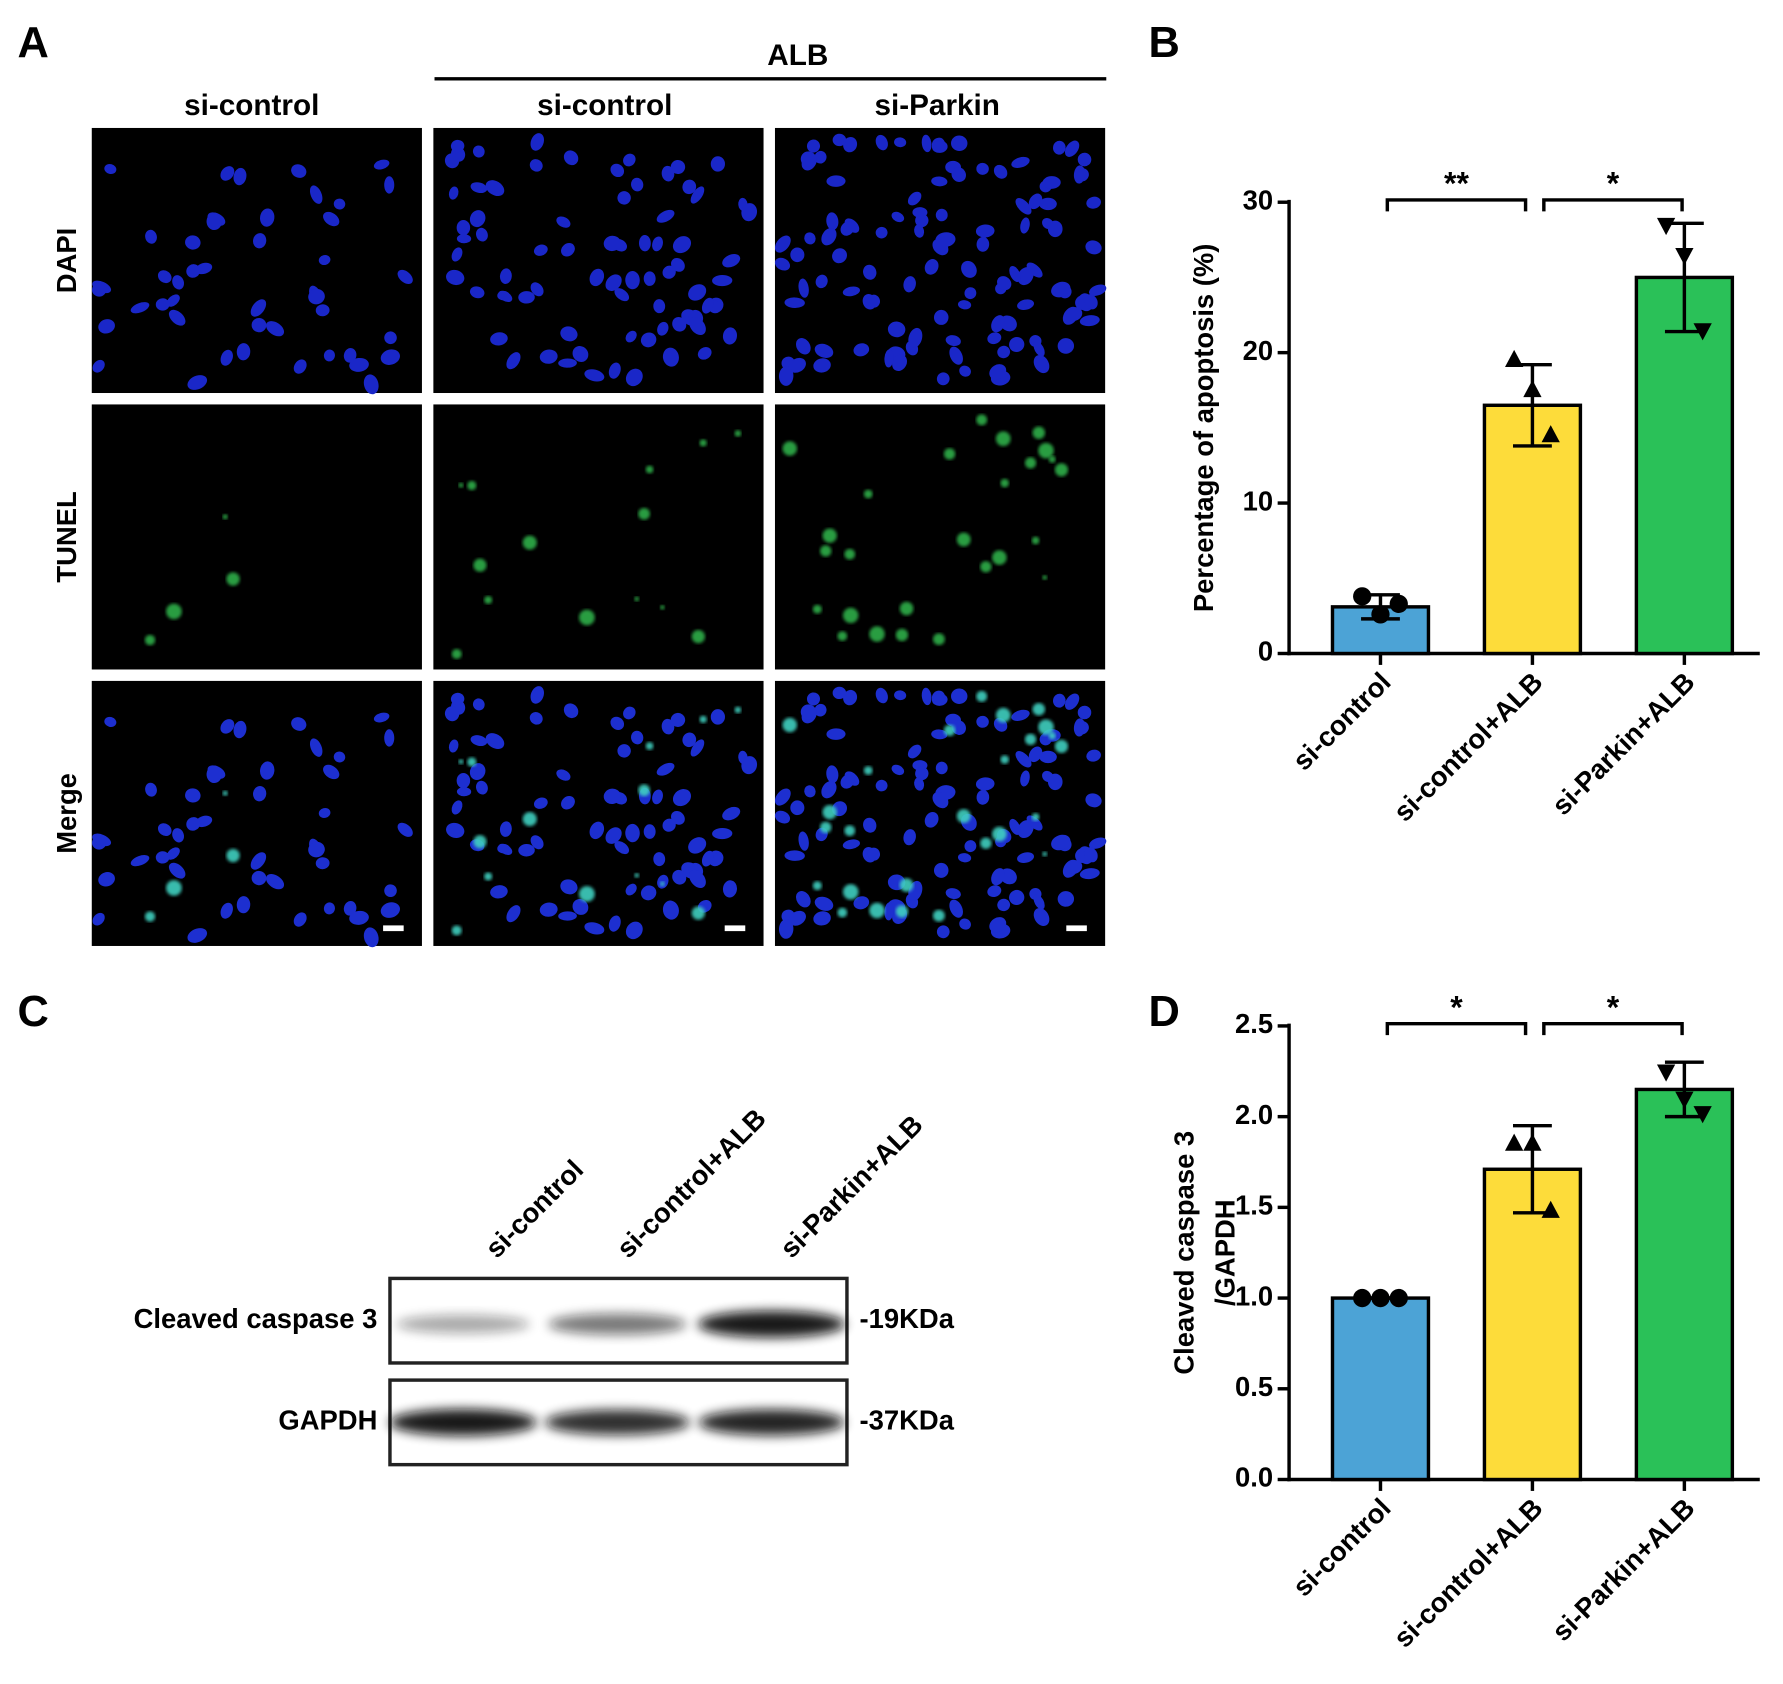 This screenshot has width=1783, height=1684. I want to click on y-tick-label: 1.0, so click(1254, 1295).